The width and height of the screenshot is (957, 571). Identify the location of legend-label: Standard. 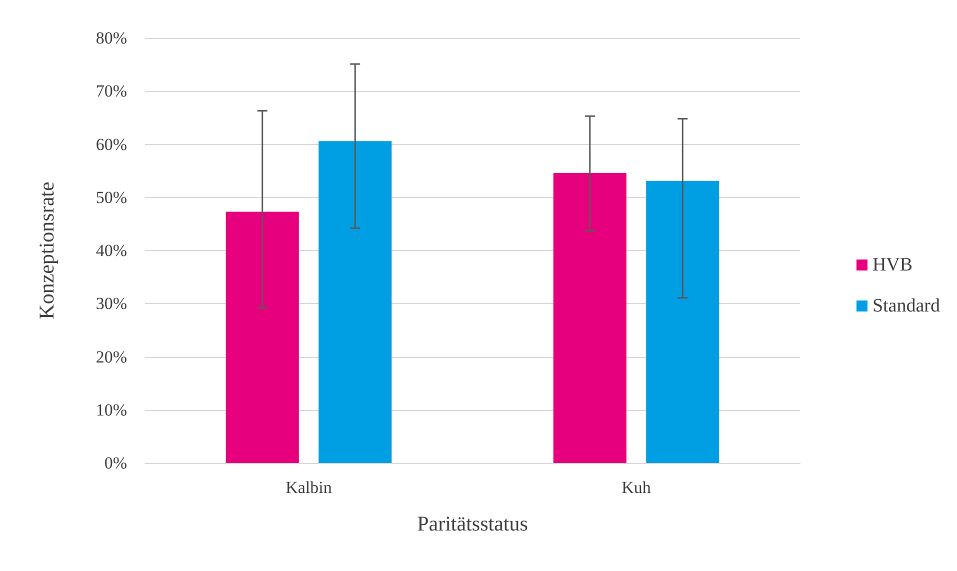
(906, 306).